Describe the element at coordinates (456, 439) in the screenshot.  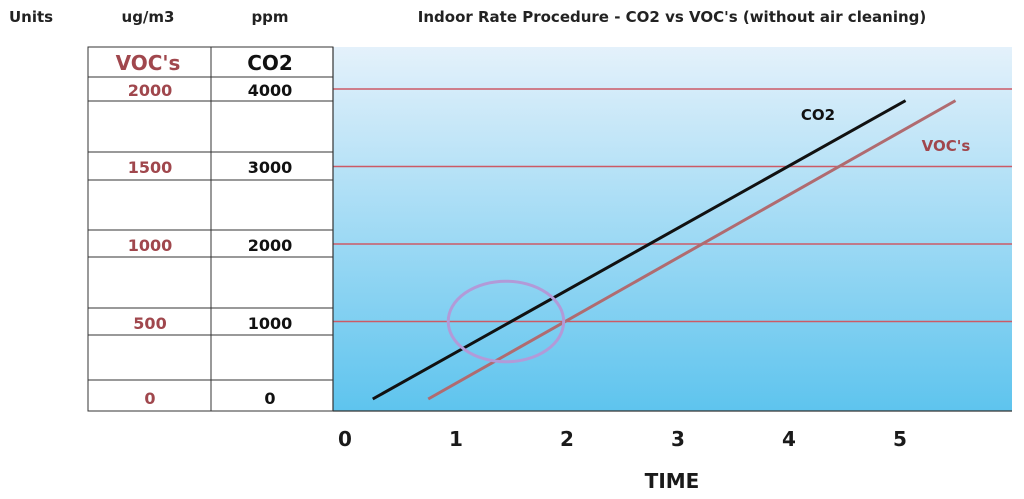
I see `x-tick-1: 1` at that location.